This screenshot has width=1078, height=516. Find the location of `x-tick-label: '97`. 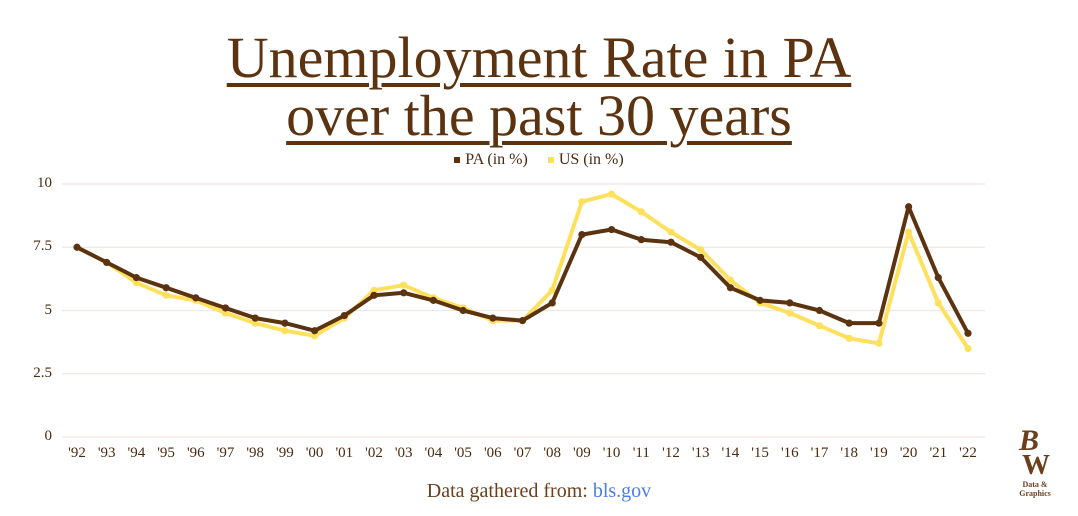

x-tick-label: '97 is located at coordinates (225, 453).